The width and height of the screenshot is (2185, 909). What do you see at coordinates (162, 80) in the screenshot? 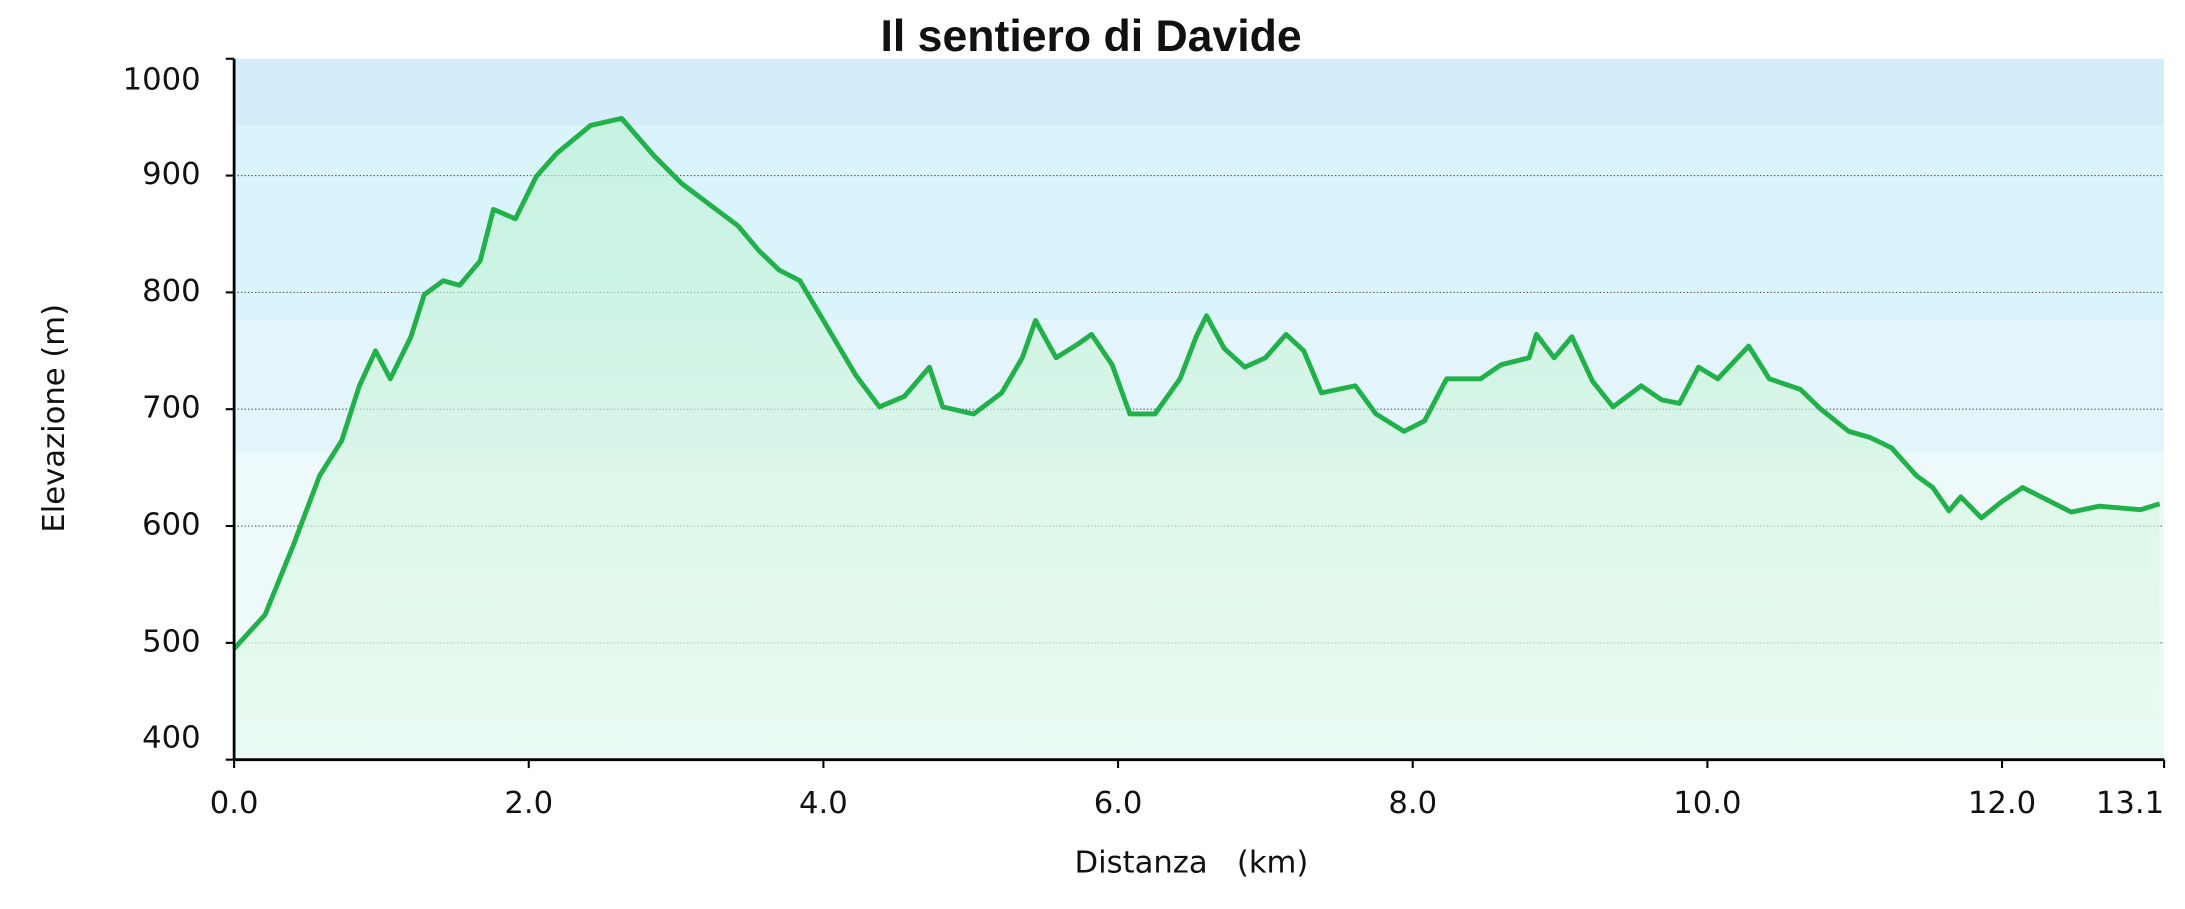
I see `y-tick-label: 1000` at bounding box center [162, 80].